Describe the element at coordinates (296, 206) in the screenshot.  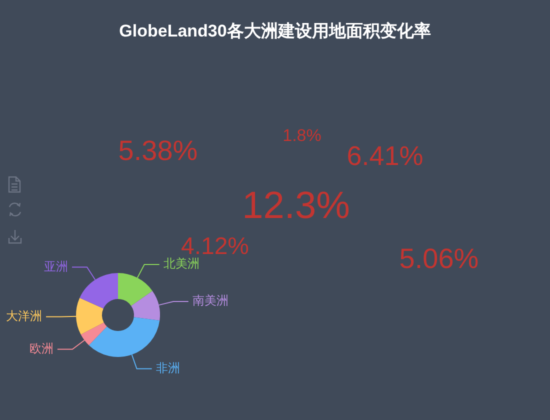
I see `annotation: 12.3%` at that location.